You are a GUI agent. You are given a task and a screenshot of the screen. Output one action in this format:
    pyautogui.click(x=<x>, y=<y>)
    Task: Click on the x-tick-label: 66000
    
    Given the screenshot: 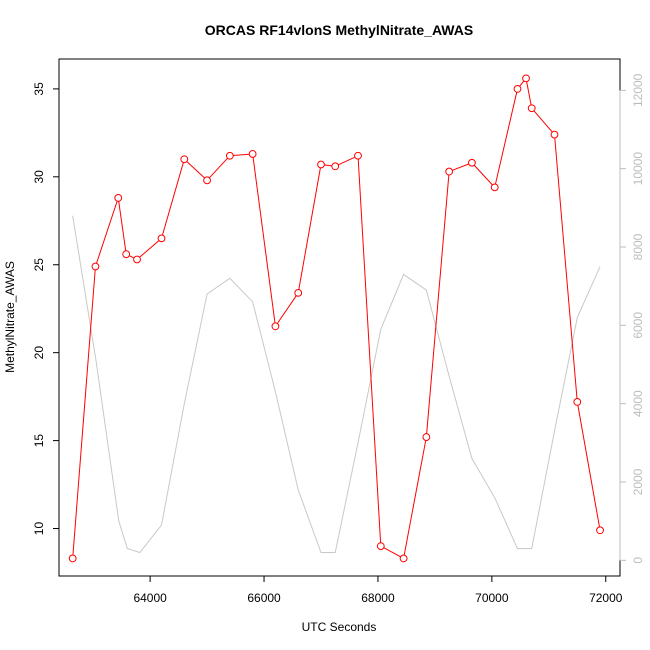 What is the action you would take?
    pyautogui.click(x=264, y=598)
    